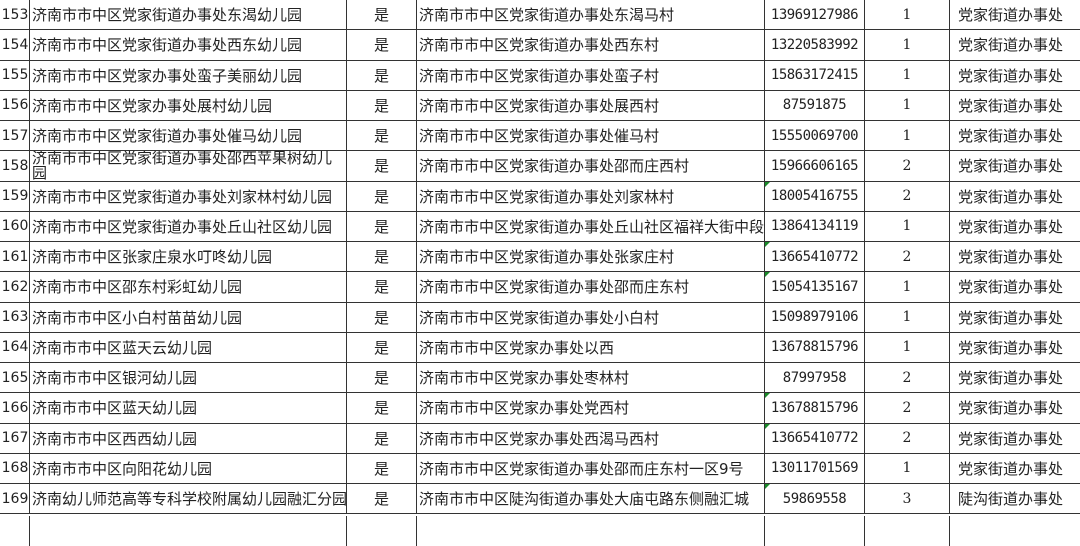 The height and width of the screenshot is (546, 1080). Describe the element at coordinates (188, 15) in the screenshot. I see `kindergarten-name-cell: 济南市市中区党家街道办事处东渴幼儿园` at that location.